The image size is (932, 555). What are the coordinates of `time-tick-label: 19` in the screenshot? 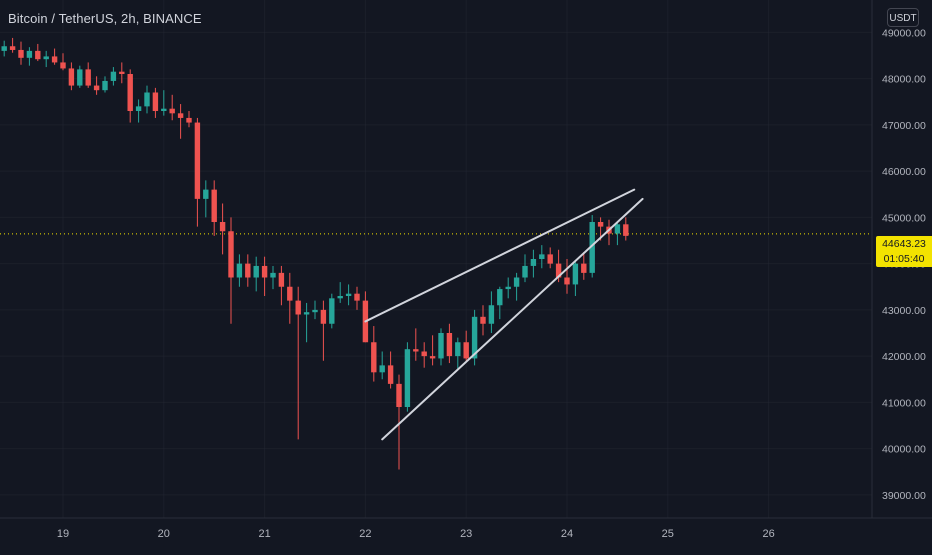 It's located at (63, 534).